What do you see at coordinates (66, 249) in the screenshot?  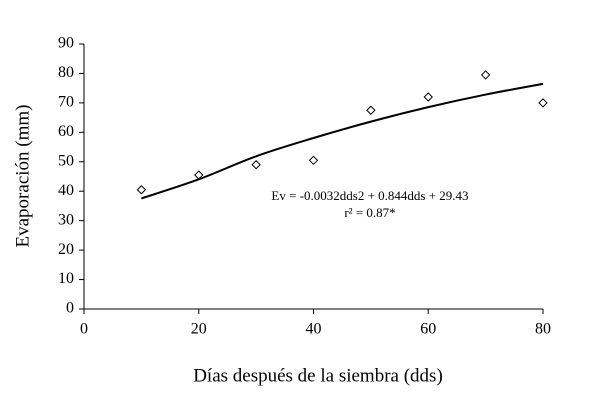 I see `y-tick-label: 20` at bounding box center [66, 249].